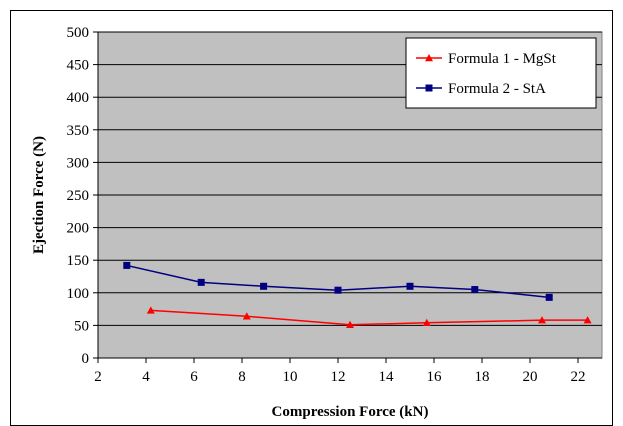 This screenshot has height=426, width=623. I want to click on y-tick-label: 0, so click(86, 359).